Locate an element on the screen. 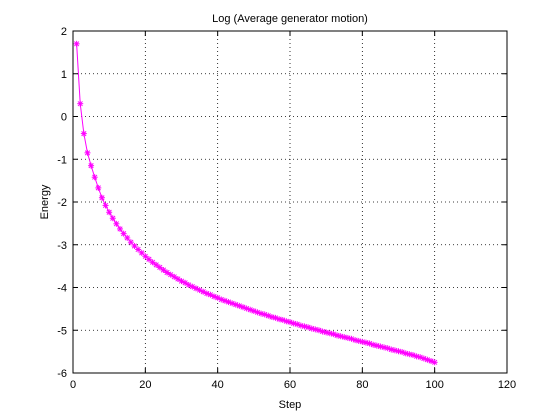 This screenshot has height=420, width=560. x-tick-label: 120 is located at coordinates (507, 385).